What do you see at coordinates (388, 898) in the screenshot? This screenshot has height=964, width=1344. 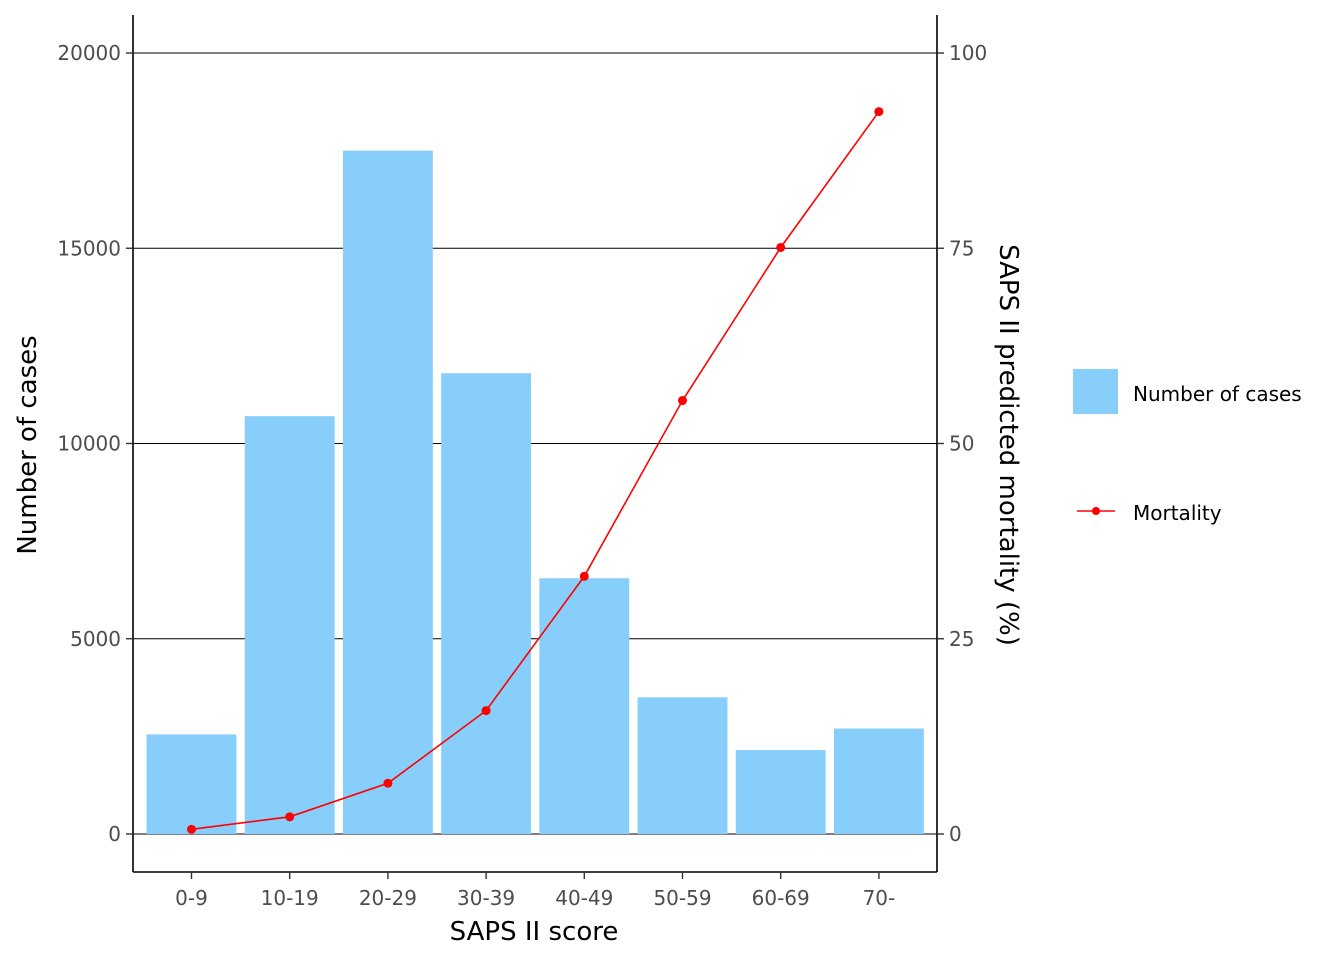 I see `x-tick-label: 20-29` at bounding box center [388, 898].